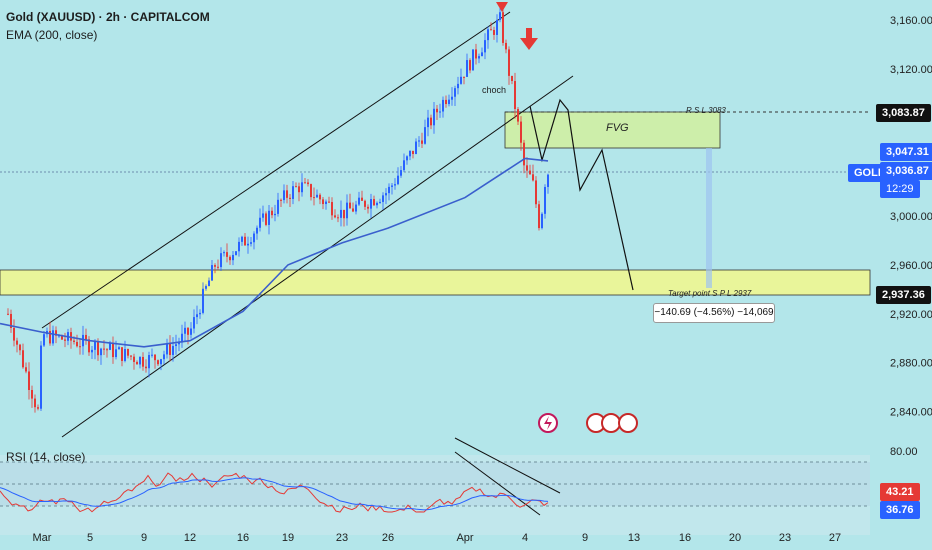 The width and height of the screenshot is (932, 550). What do you see at coordinates (46, 457) in the screenshot?
I see `rsi-legend: RSI (14, close)` at bounding box center [46, 457].